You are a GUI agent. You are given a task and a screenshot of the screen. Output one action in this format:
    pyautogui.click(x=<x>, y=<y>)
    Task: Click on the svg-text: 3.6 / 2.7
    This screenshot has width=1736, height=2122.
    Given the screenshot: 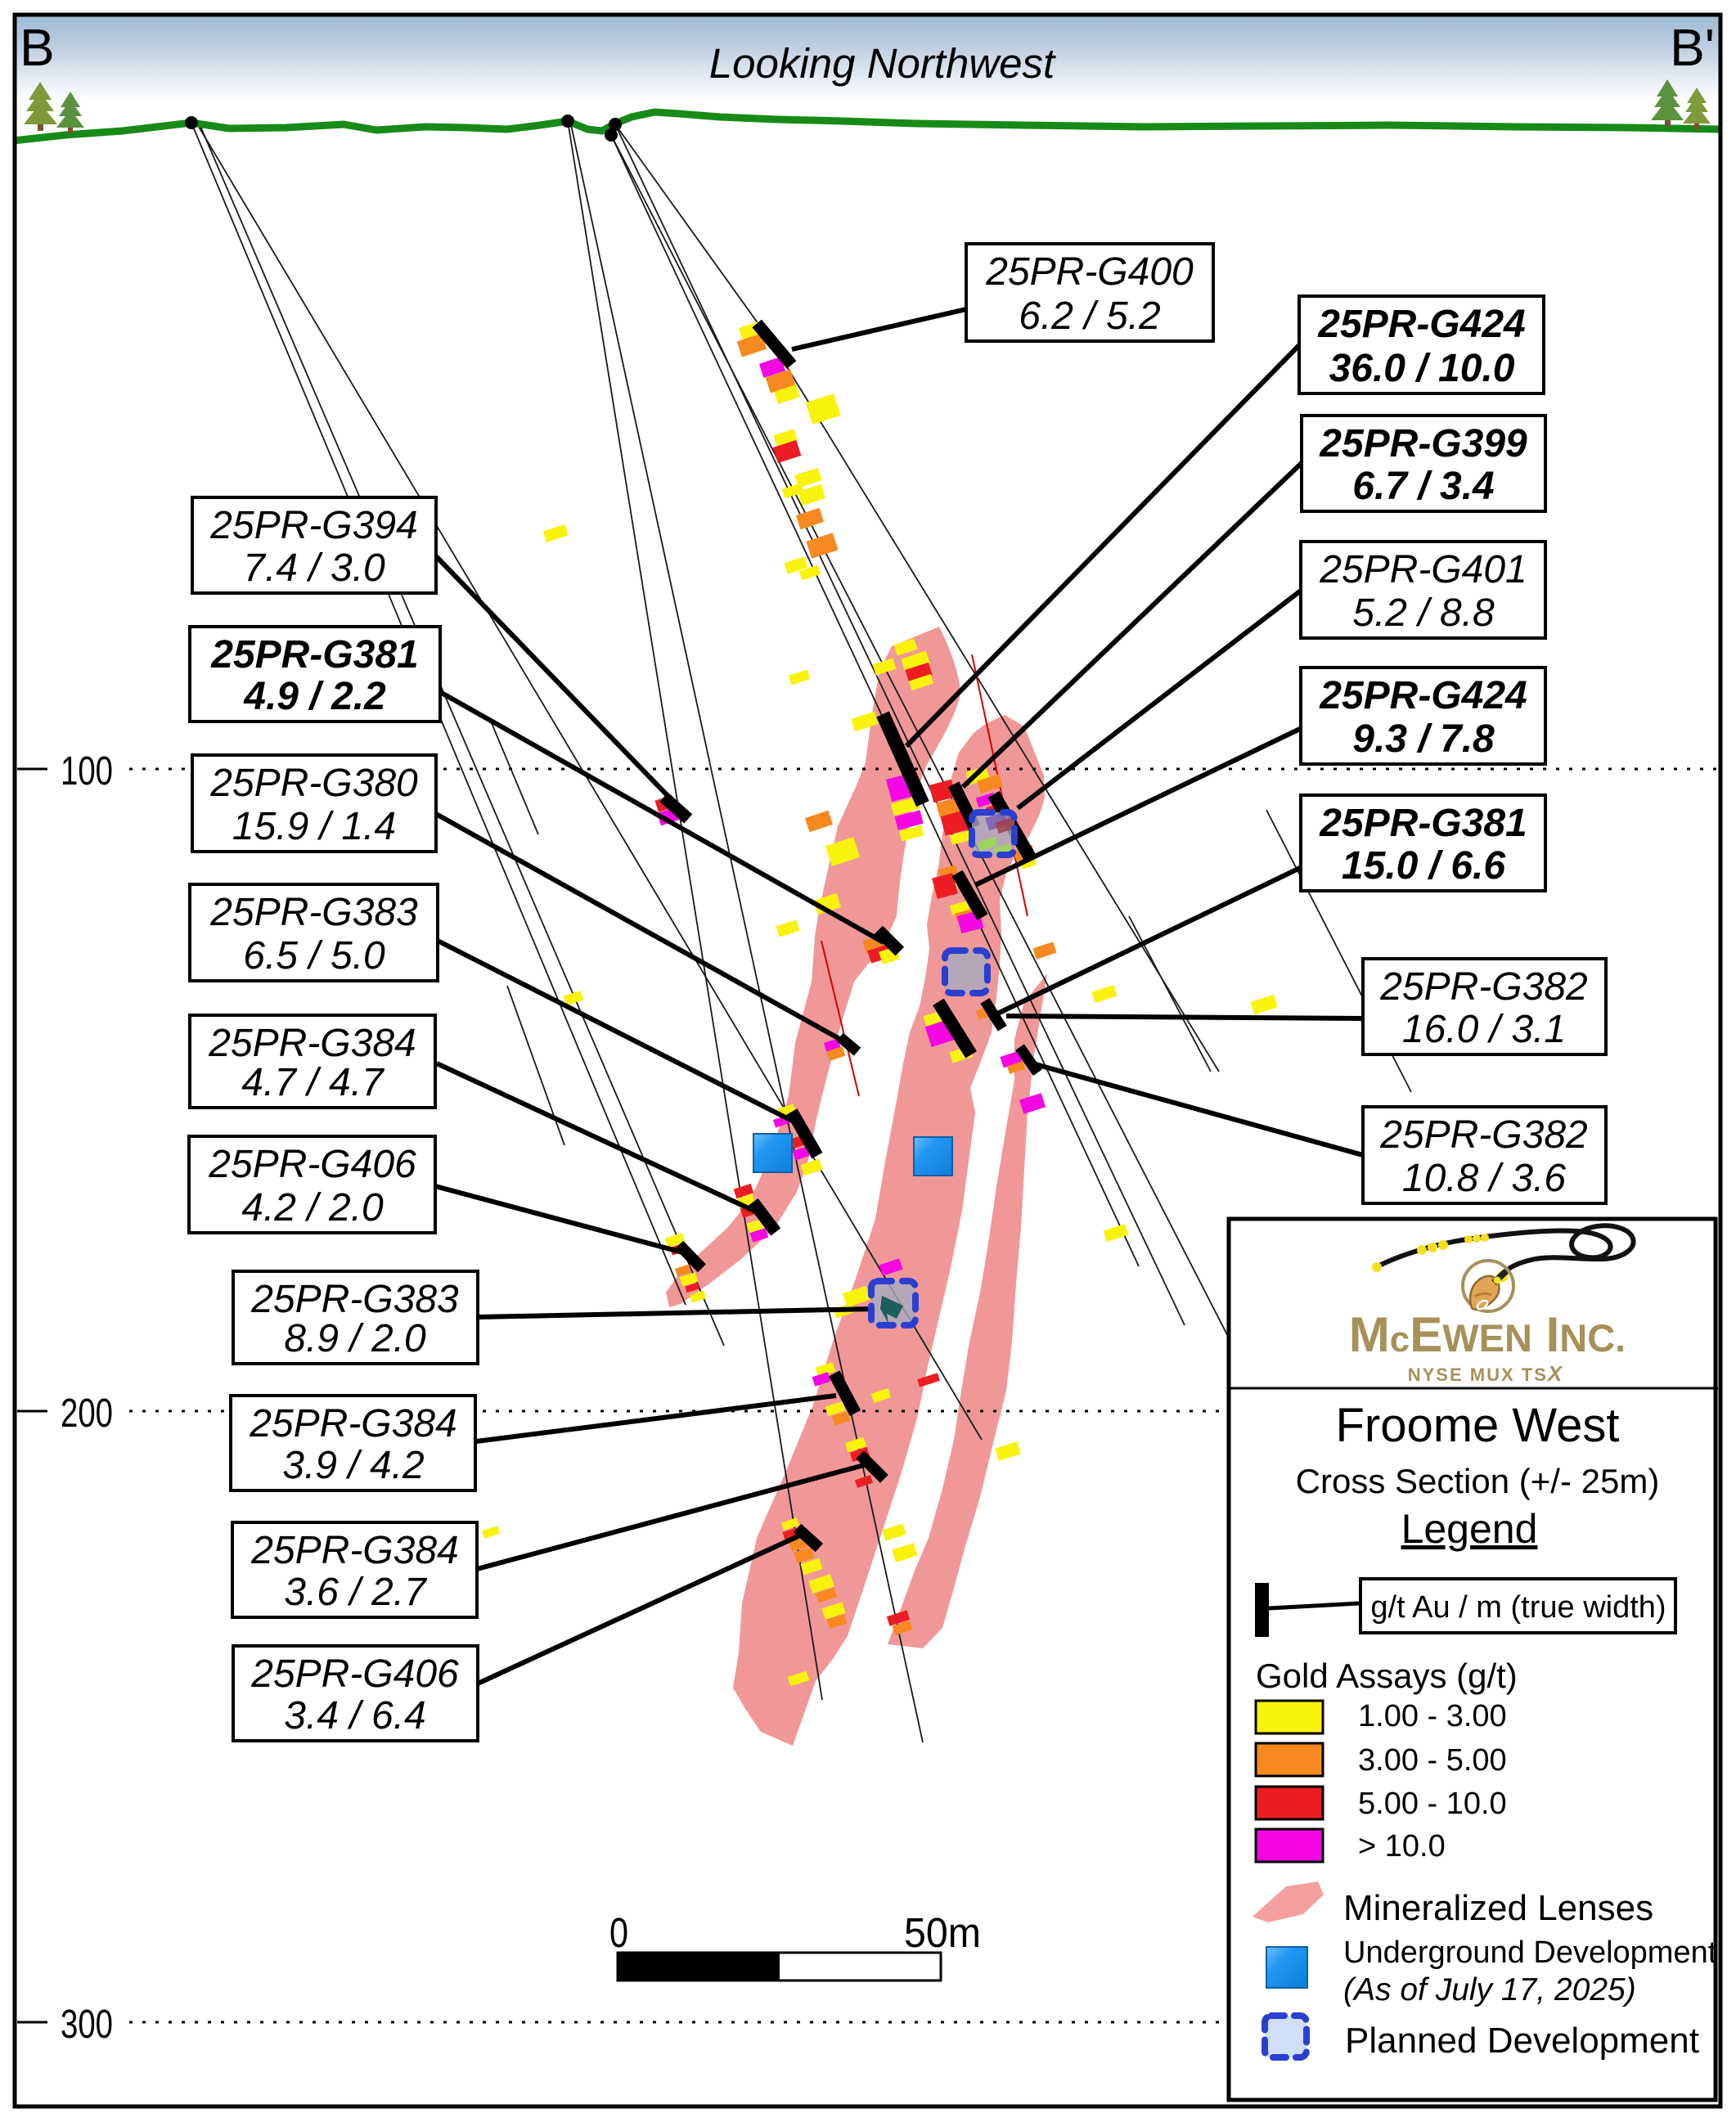 What is the action you would take?
    pyautogui.click(x=356, y=1592)
    